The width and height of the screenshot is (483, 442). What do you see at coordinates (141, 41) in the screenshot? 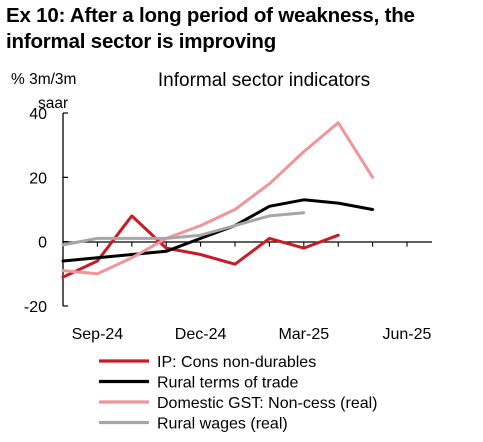
I see `figure-title-line-2: informal sector is improving` at bounding box center [141, 41].